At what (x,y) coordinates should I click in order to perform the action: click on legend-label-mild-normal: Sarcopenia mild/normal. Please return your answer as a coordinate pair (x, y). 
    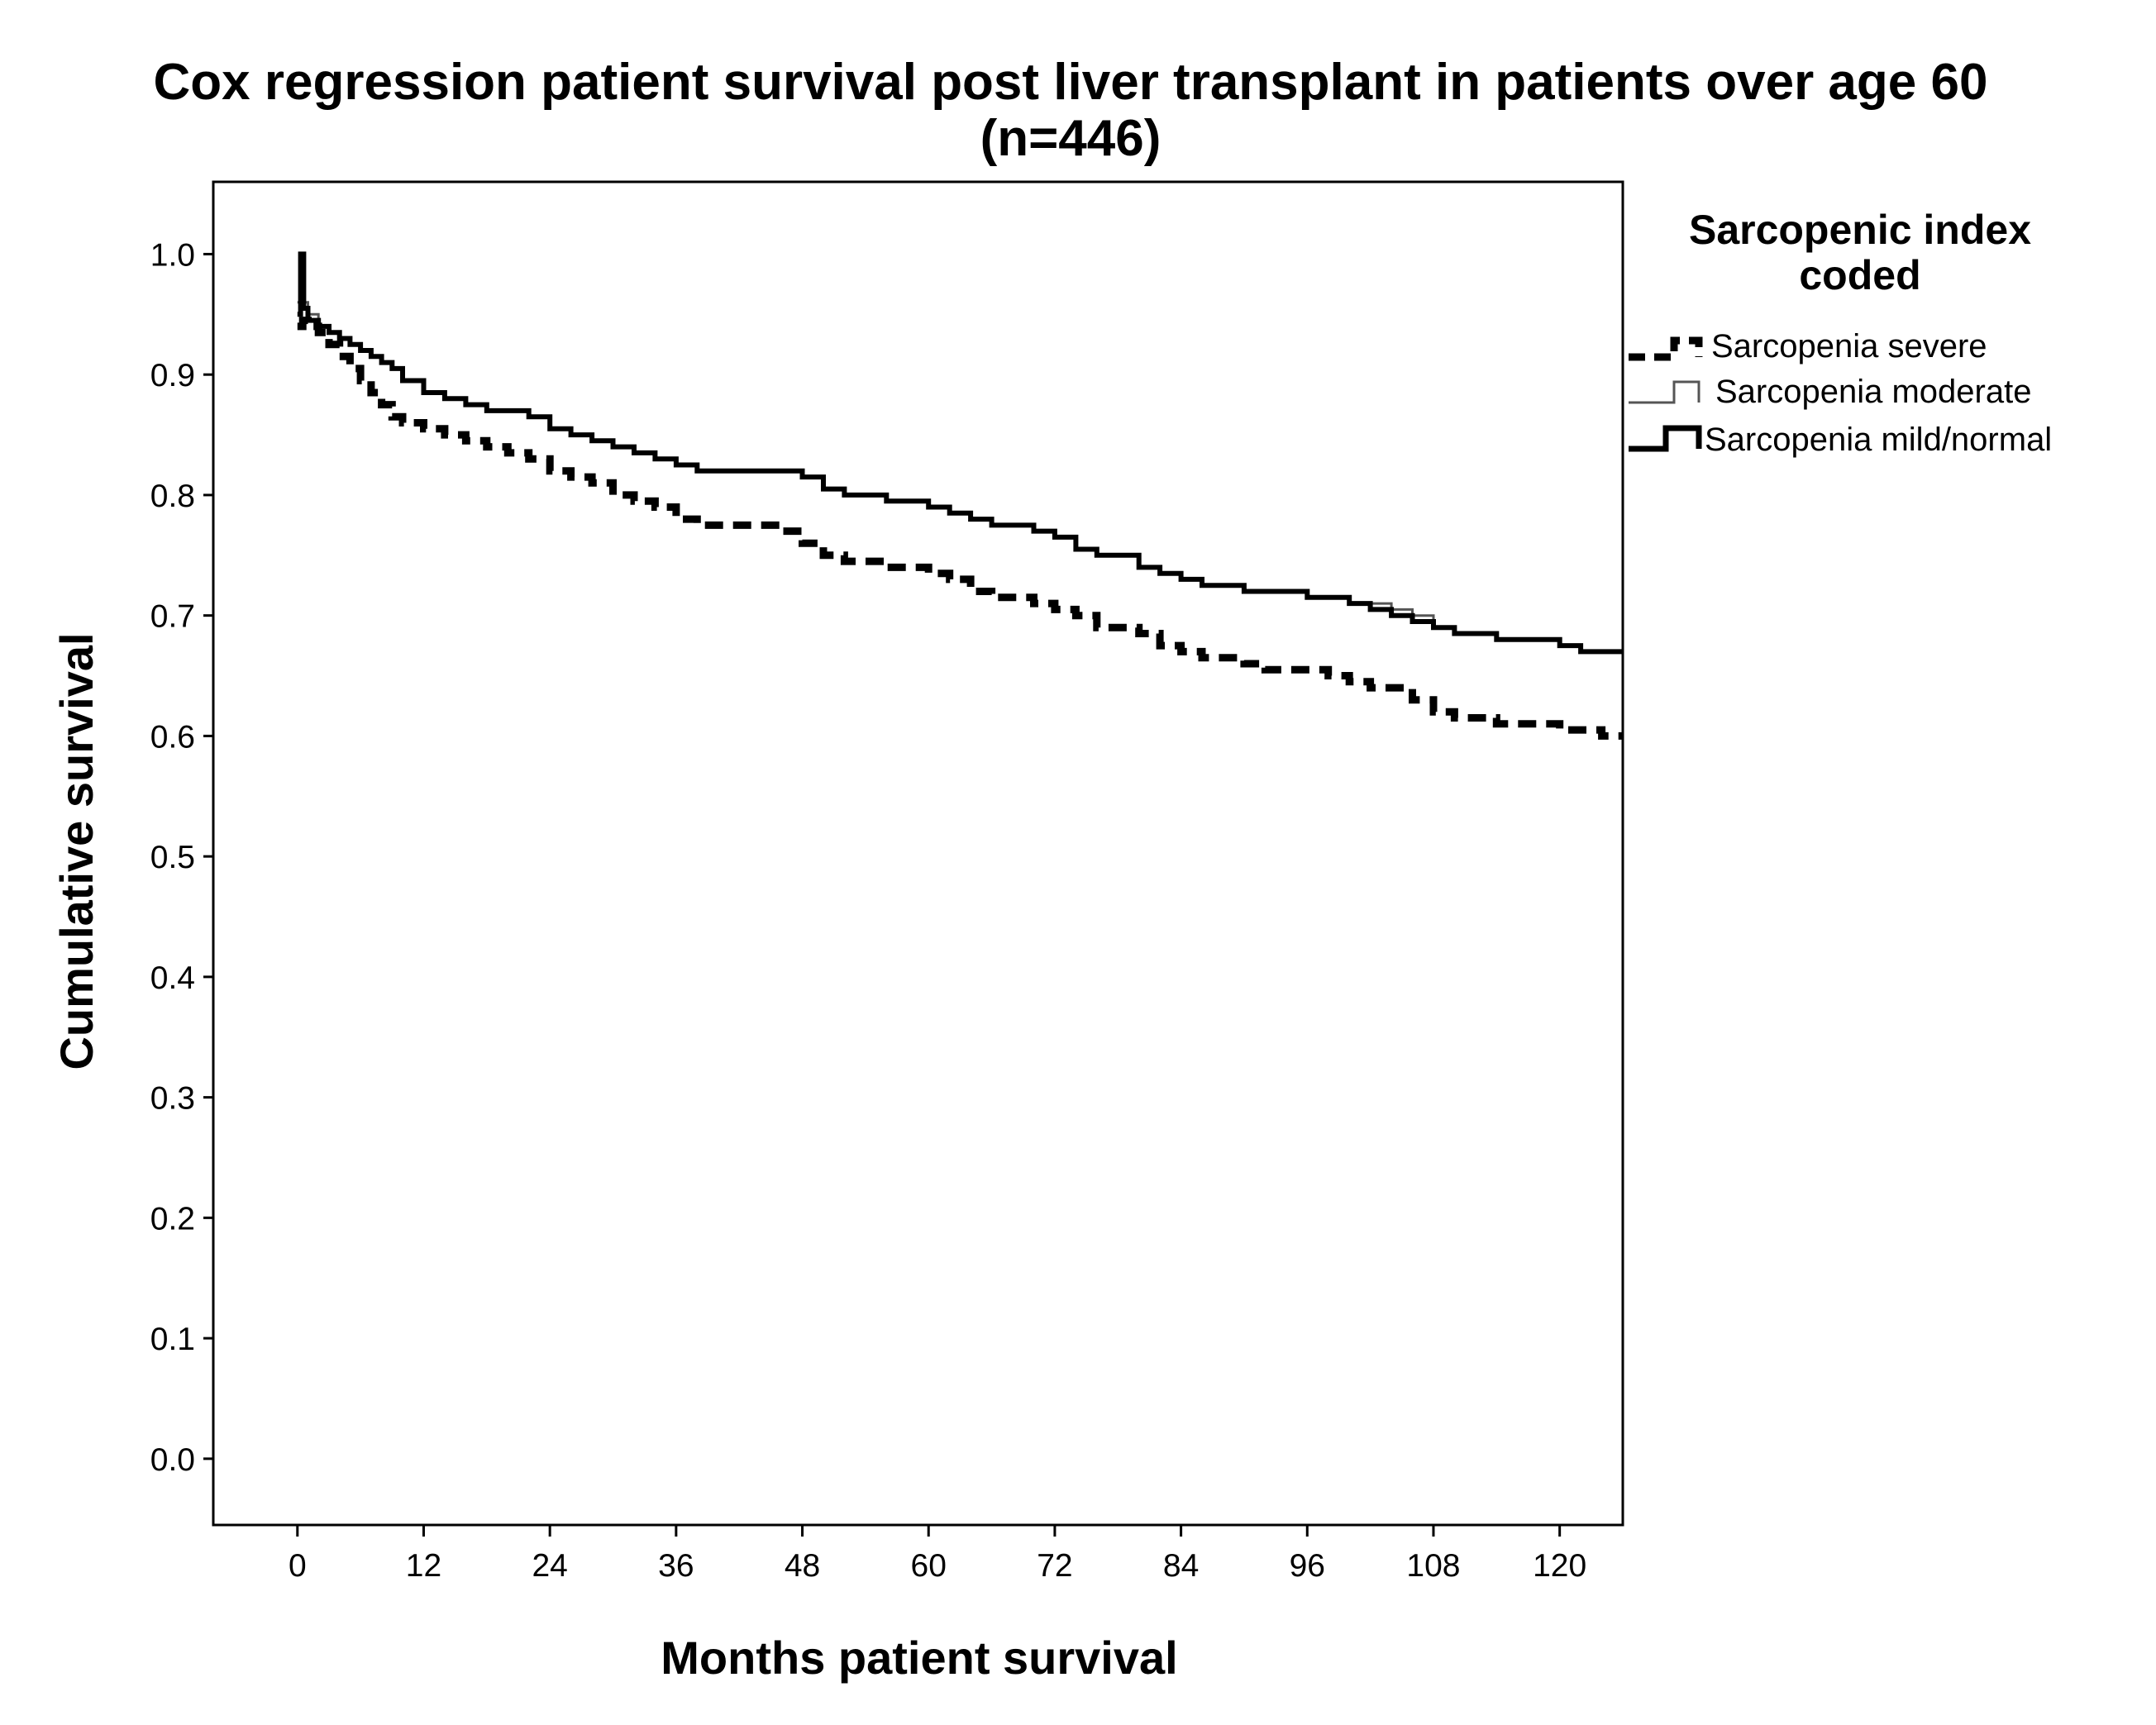
    Looking at the image, I should click on (1878, 440).